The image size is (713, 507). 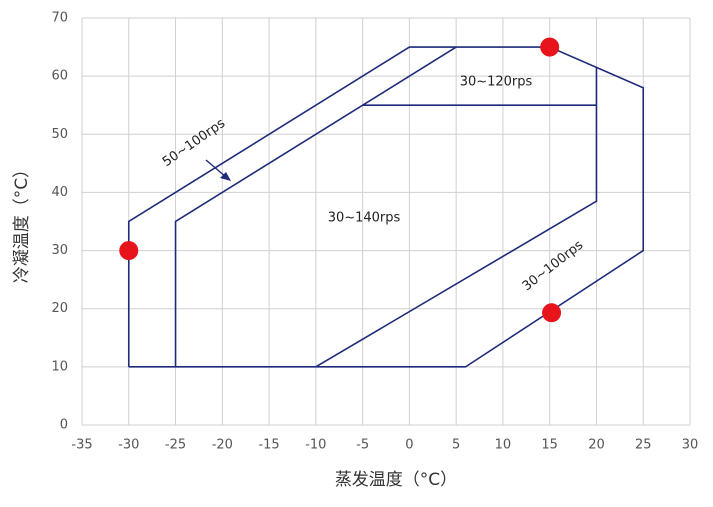 What do you see at coordinates (456, 445) in the screenshot?
I see `x-tick-label: 5` at bounding box center [456, 445].